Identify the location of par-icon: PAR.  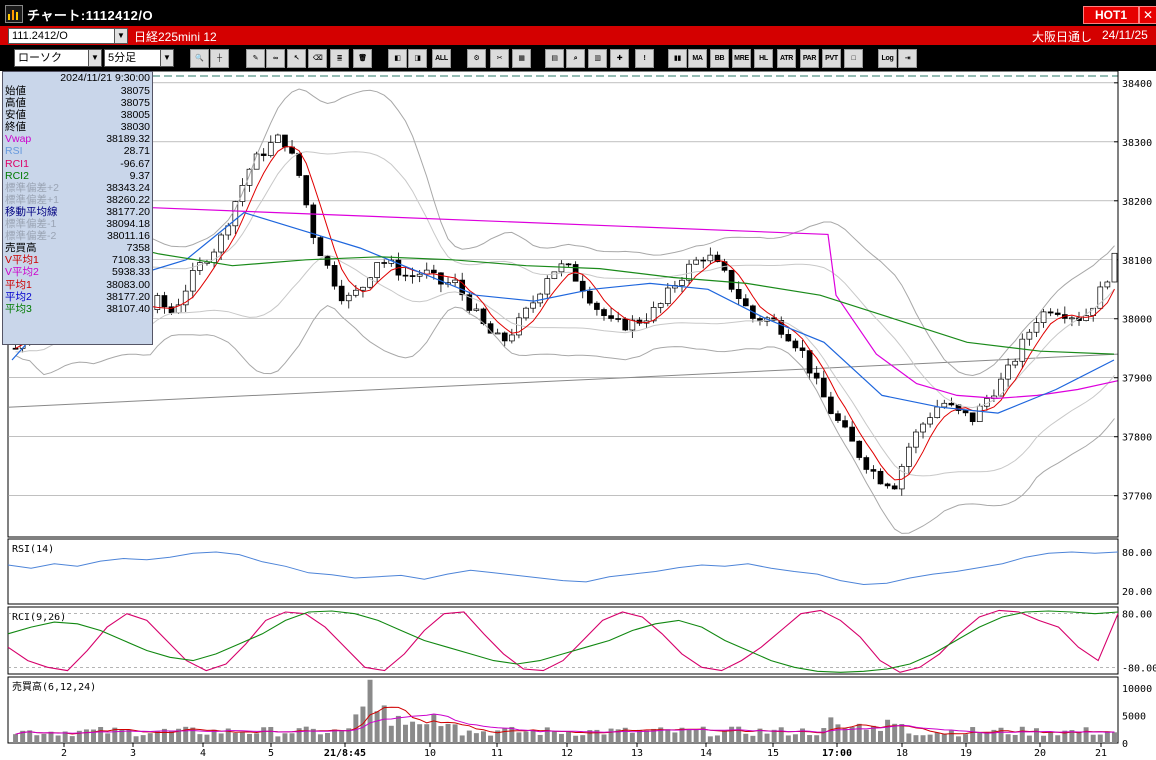
(809, 58).